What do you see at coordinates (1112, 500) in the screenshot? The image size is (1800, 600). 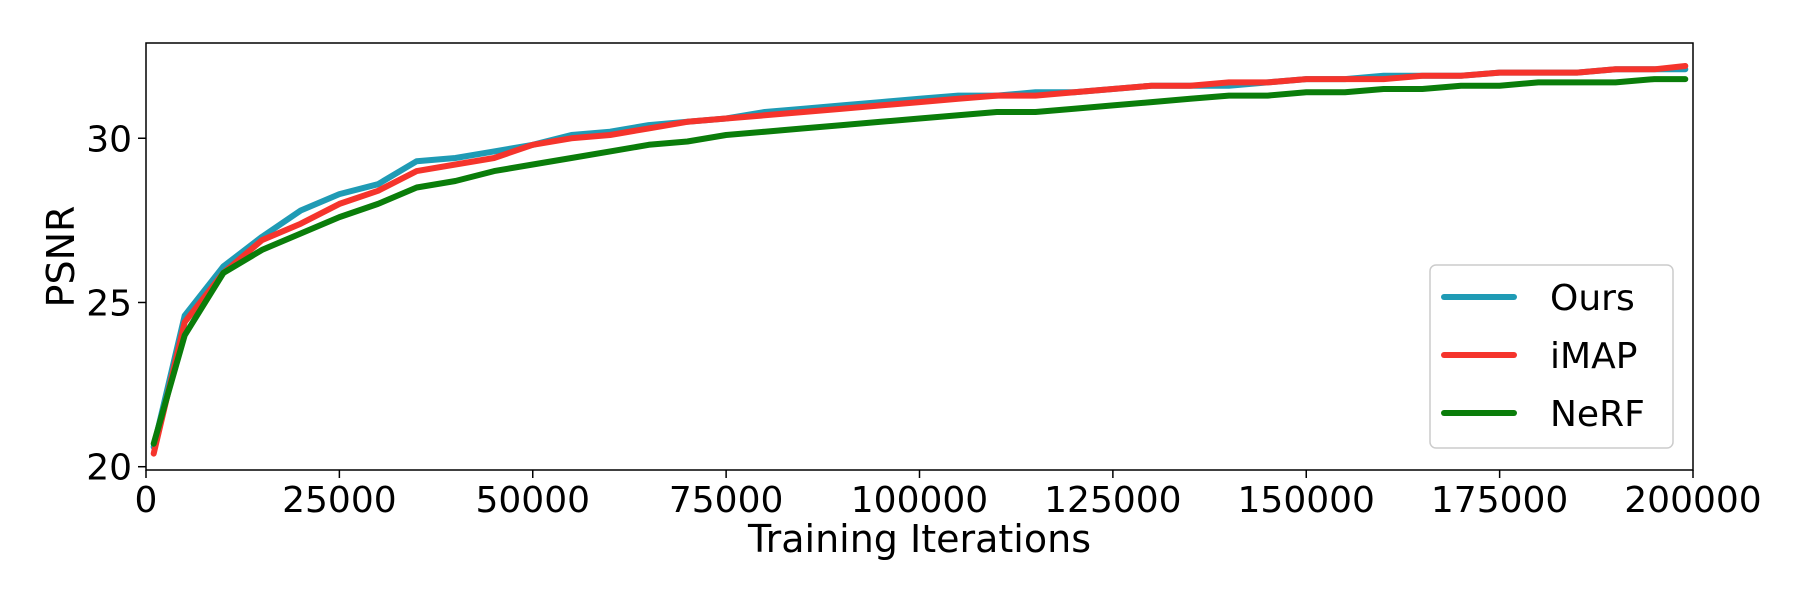 I see `x-tick-label: 125000` at bounding box center [1112, 500].